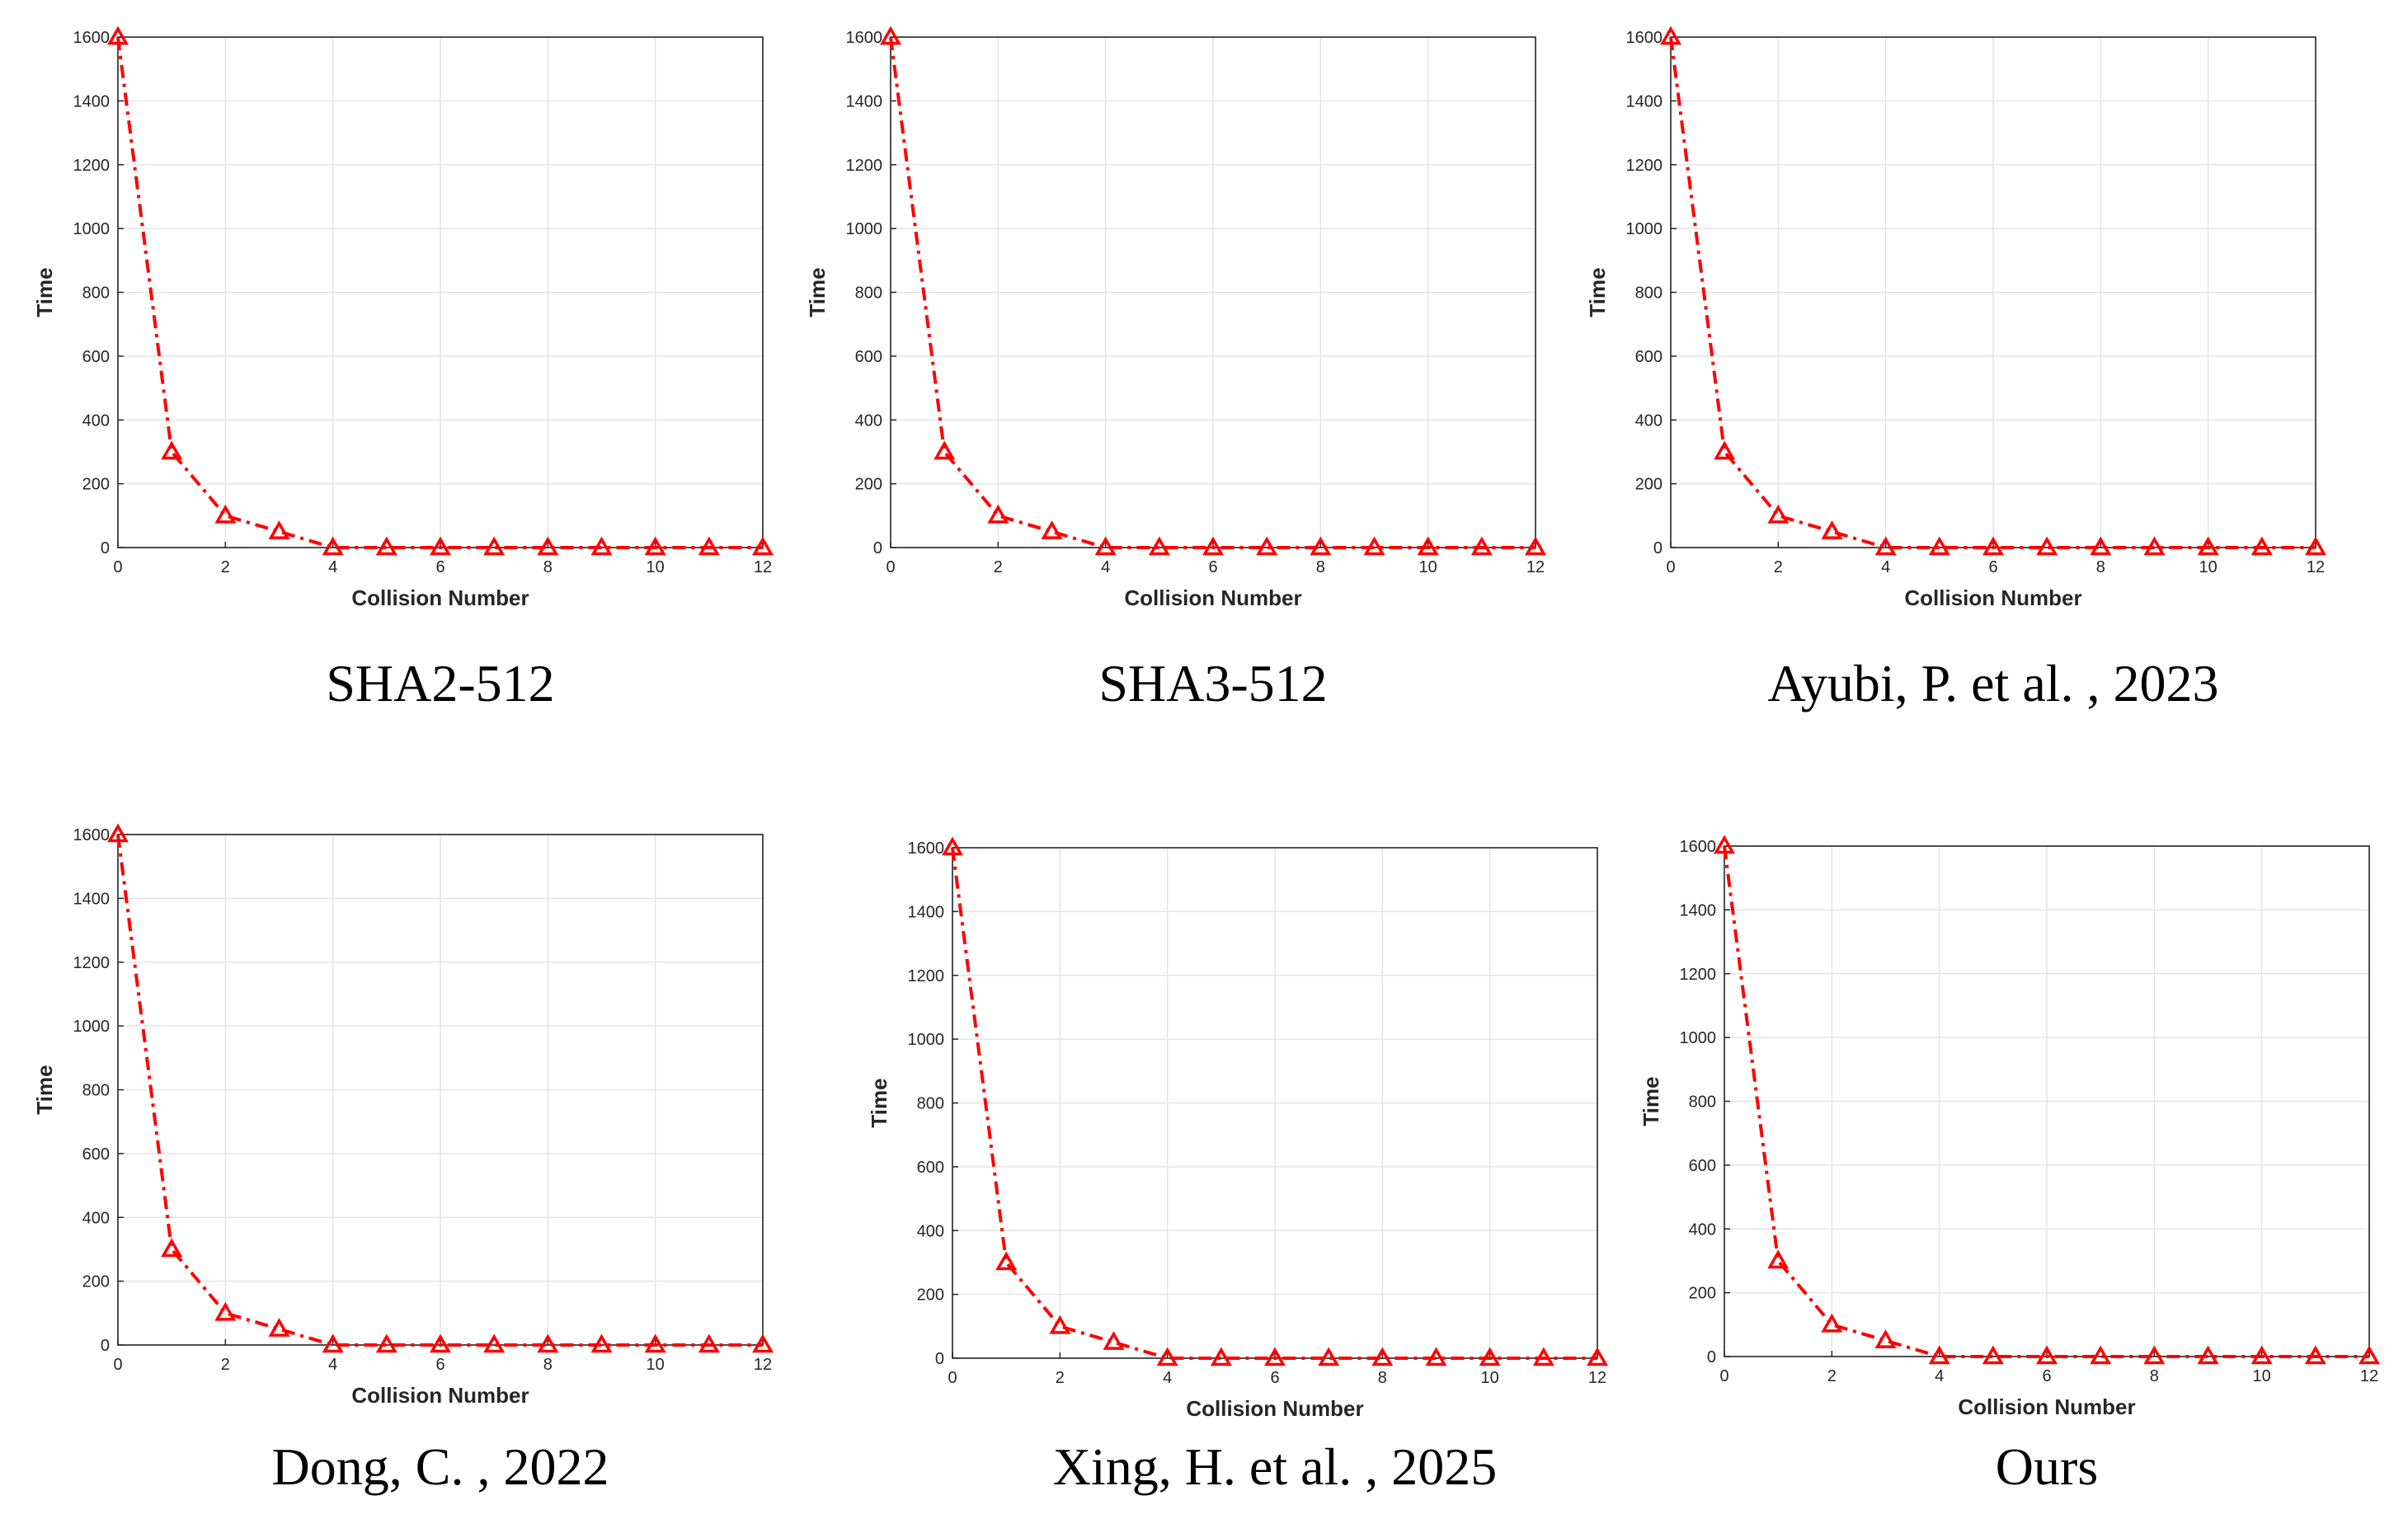 Image resolution: width=2408 pixels, height=1519 pixels. What do you see at coordinates (441, 1466) in the screenshot?
I see `panel-caption: Dong, C. , 2022` at bounding box center [441, 1466].